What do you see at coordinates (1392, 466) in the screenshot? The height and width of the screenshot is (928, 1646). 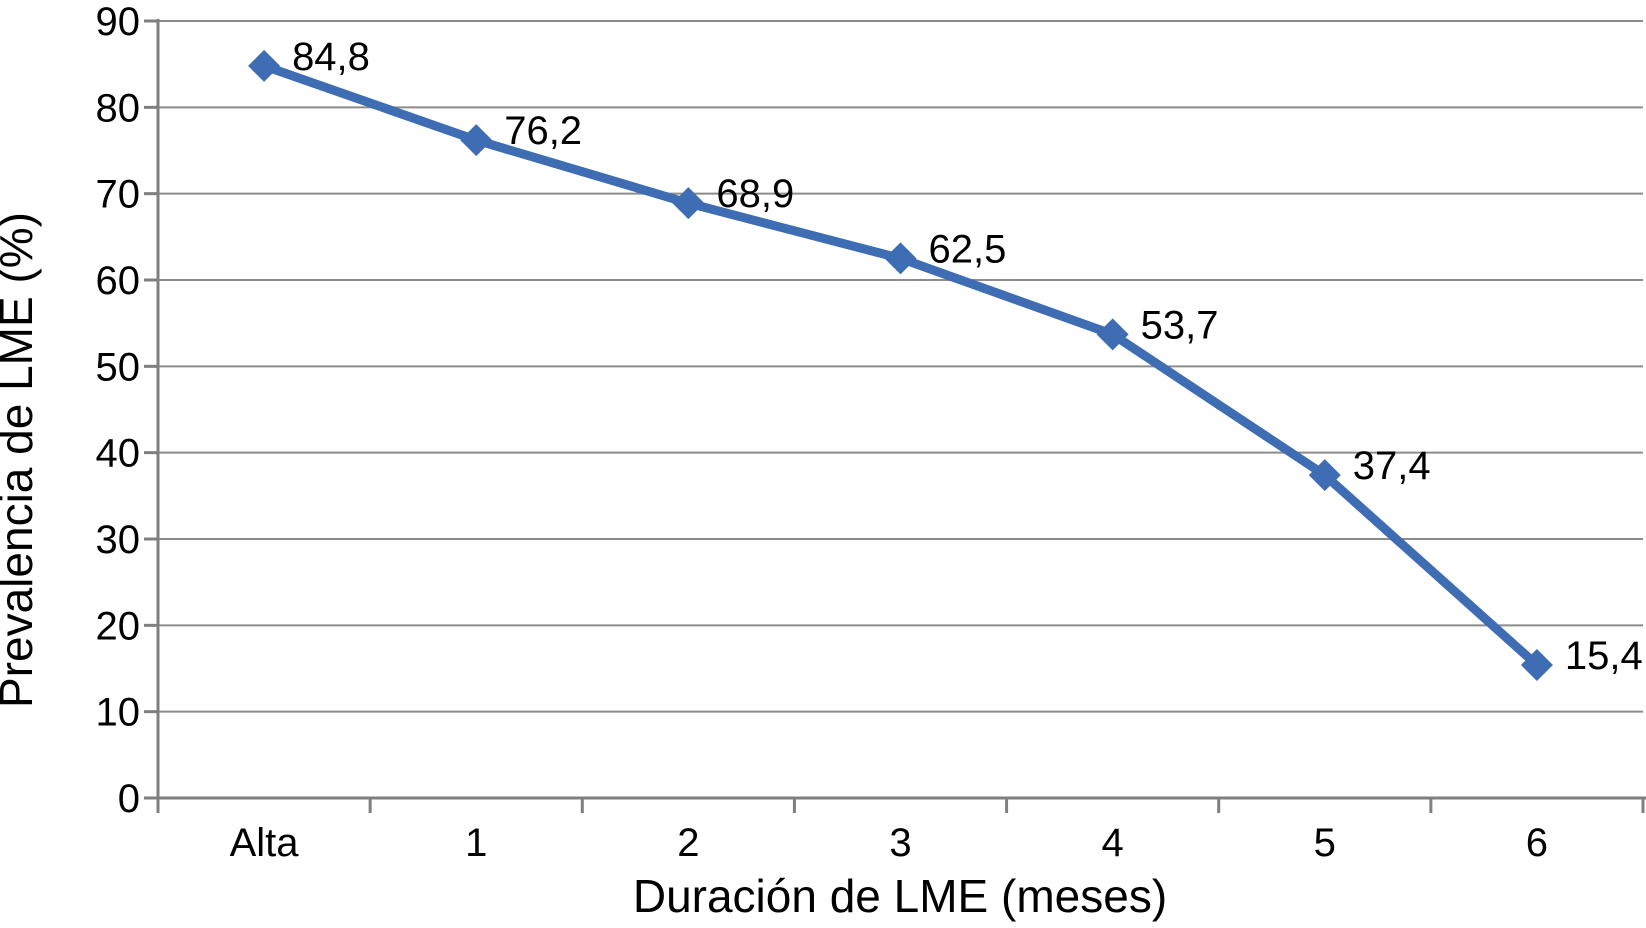 I see `data-point-label: 37,4` at bounding box center [1392, 466].